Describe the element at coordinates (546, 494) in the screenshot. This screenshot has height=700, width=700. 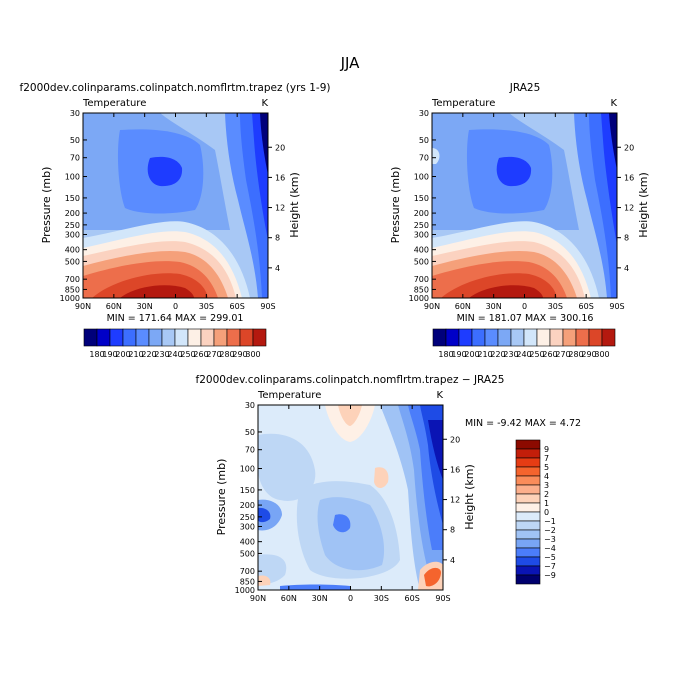
I see `colorbar-label: 2` at that location.